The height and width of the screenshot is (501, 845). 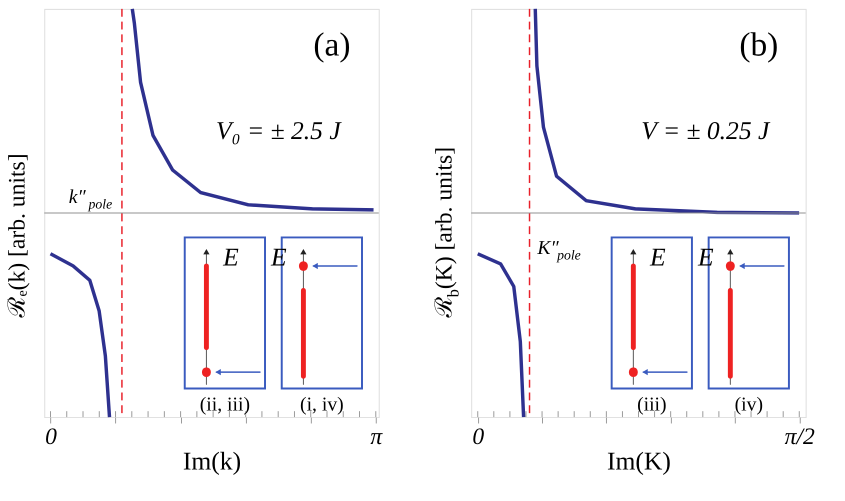 I want to click on x-tick-label: π, so click(x=377, y=437).